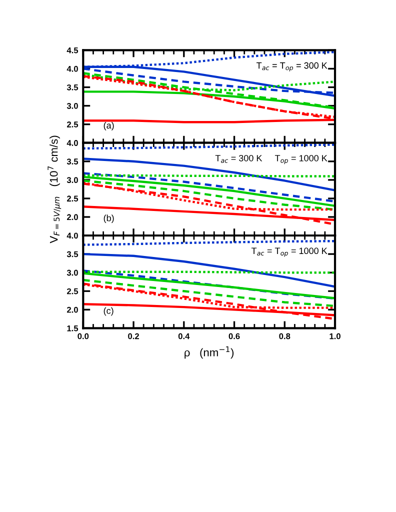  What do you see at coordinates (109, 126) in the screenshot?
I see `annotation: (a)` at bounding box center [109, 126].